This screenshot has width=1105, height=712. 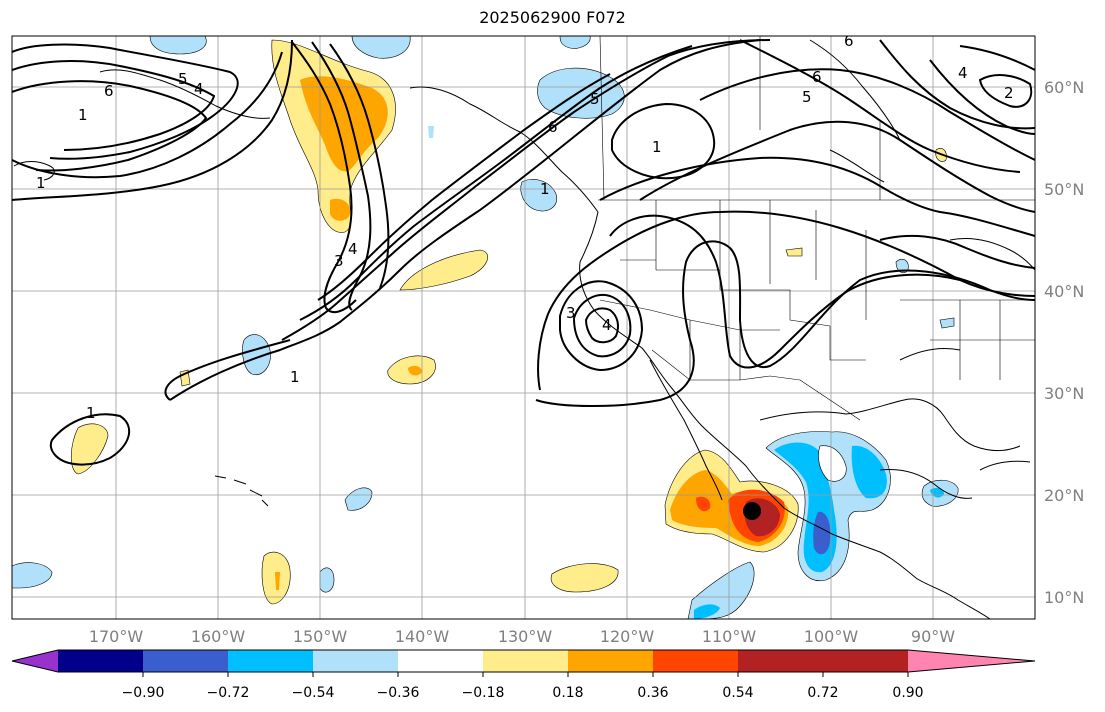 I want to click on colorbar-tick-label: −0.90, so click(x=143, y=693).